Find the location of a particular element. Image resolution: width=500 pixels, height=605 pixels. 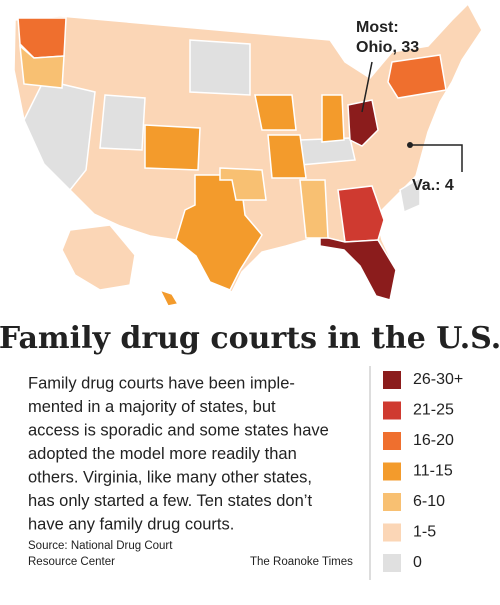

annotations: Most: Ohio, 33 Va.: 4 is located at coordinates (409, 106).